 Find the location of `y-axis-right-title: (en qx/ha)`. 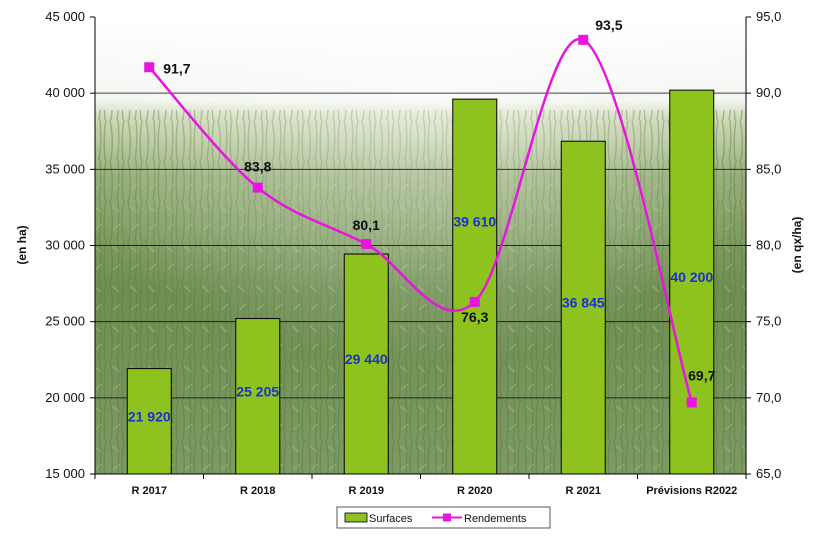

y-axis-right-title: (en qx/ha) is located at coordinates (797, 245).